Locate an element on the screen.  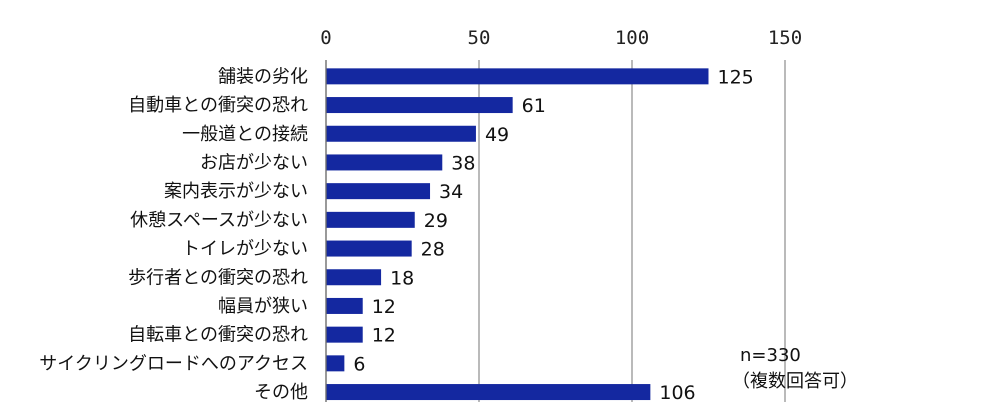
category-label: 休憩スペースが少ない is located at coordinates (219, 220).